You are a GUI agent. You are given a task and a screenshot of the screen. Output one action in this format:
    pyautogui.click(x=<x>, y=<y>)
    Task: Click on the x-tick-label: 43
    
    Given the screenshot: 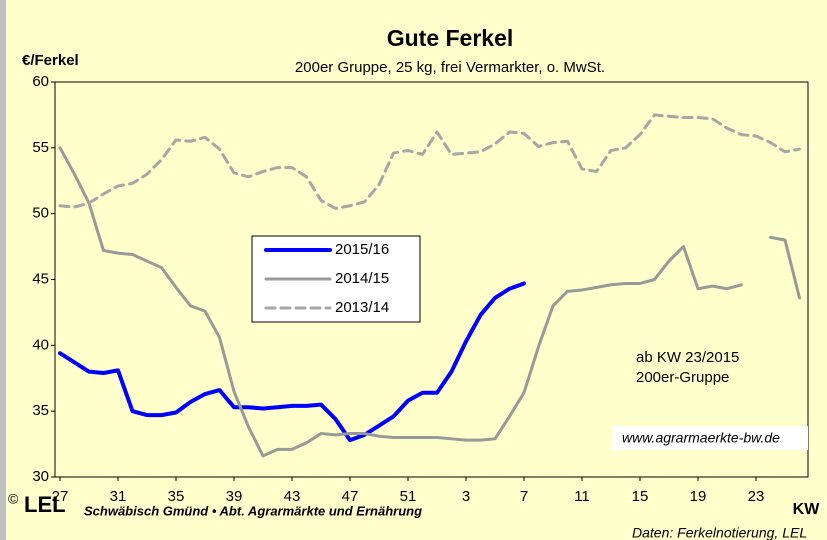 What is the action you would take?
    pyautogui.click(x=292, y=496)
    